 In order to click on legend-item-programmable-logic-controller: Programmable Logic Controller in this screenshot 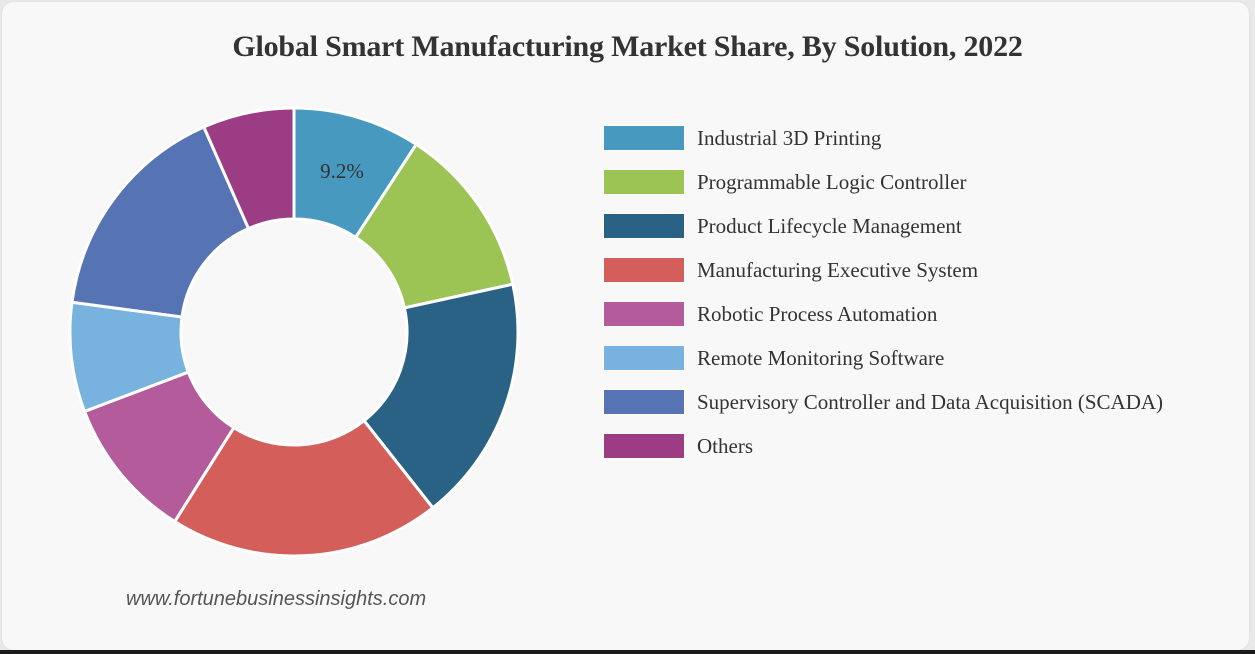, I will do `click(784, 182)`.